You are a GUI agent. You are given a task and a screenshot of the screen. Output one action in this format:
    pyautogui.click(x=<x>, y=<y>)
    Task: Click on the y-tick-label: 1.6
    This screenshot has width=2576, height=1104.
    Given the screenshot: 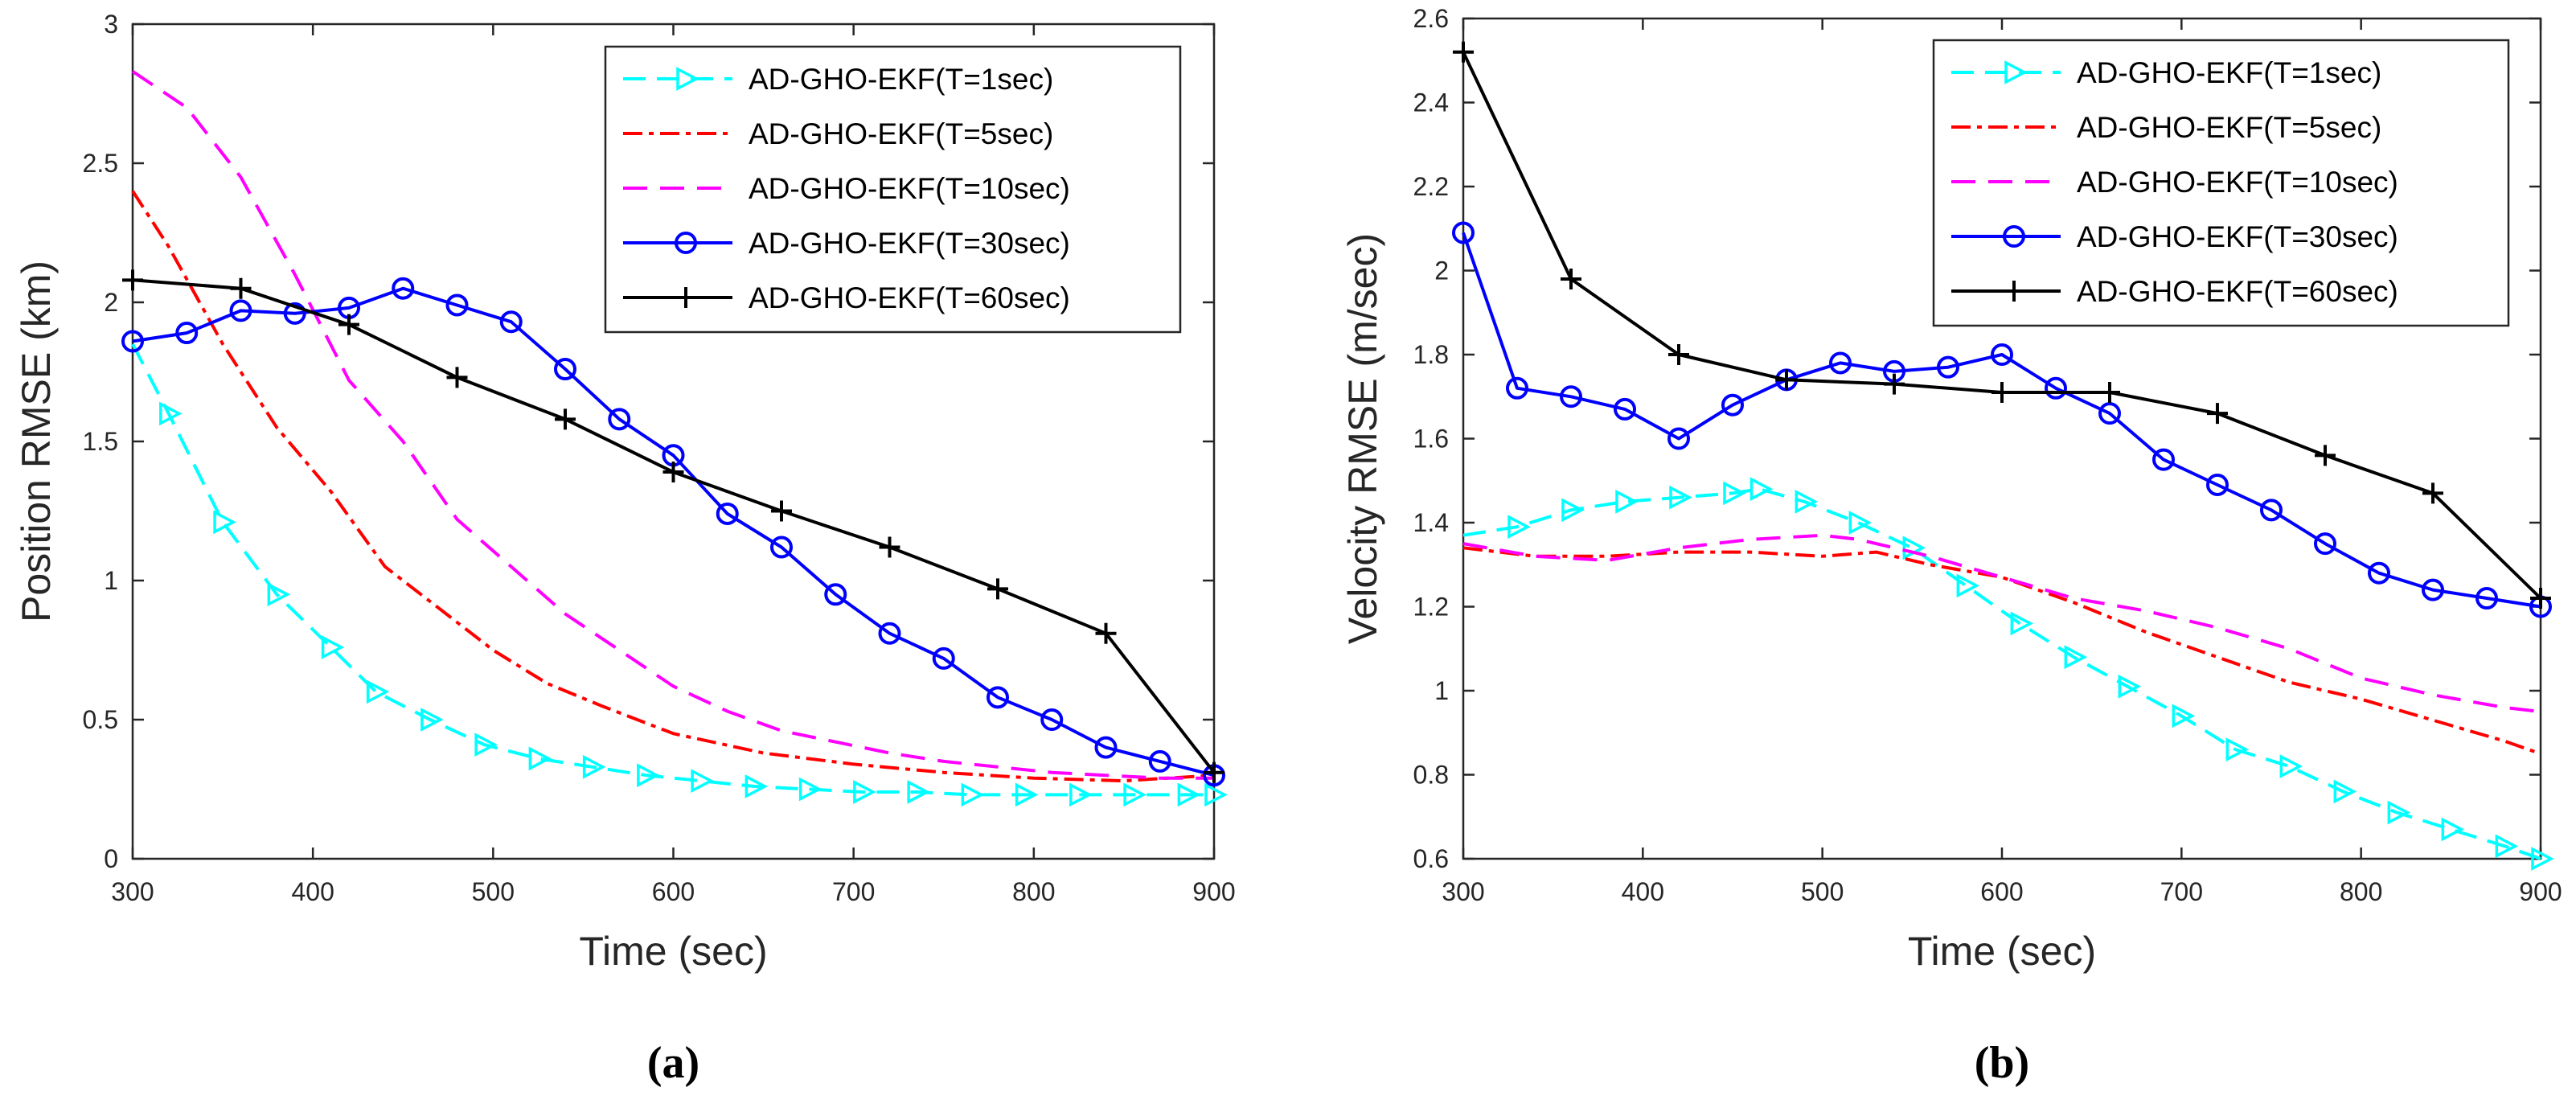 What is the action you would take?
    pyautogui.click(x=1431, y=439)
    